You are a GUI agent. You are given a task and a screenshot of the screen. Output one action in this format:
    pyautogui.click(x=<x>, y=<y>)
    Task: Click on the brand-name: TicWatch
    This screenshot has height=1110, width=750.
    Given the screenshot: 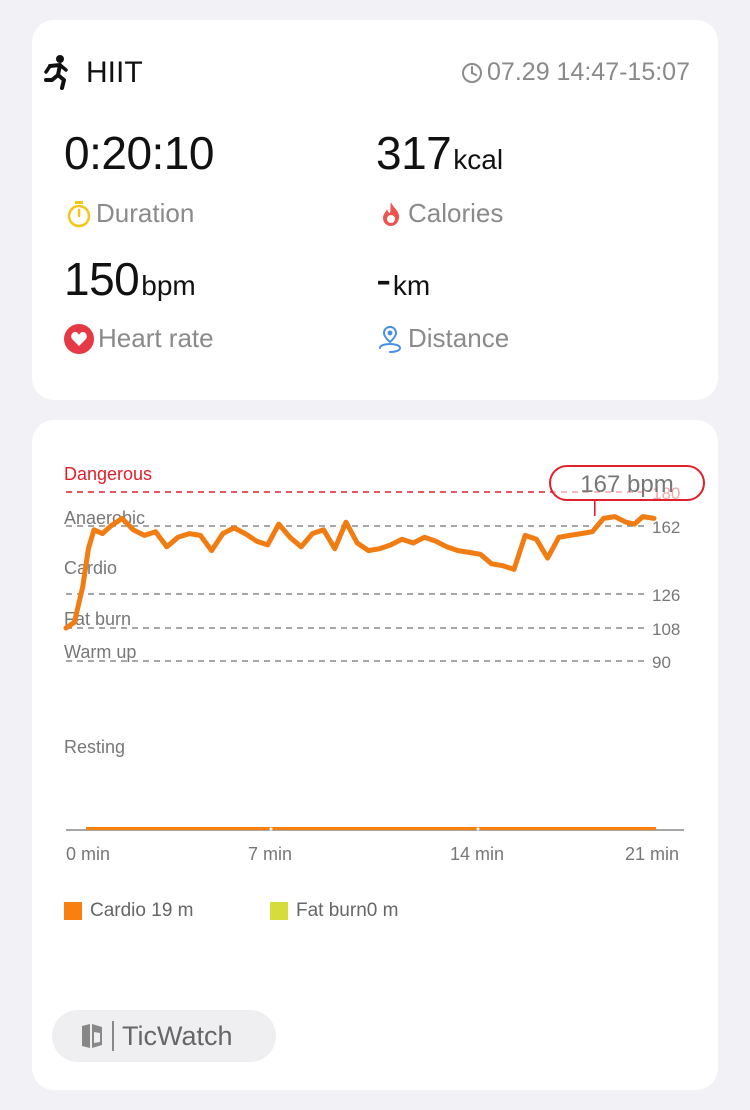 What is the action you would take?
    pyautogui.click(x=177, y=1035)
    